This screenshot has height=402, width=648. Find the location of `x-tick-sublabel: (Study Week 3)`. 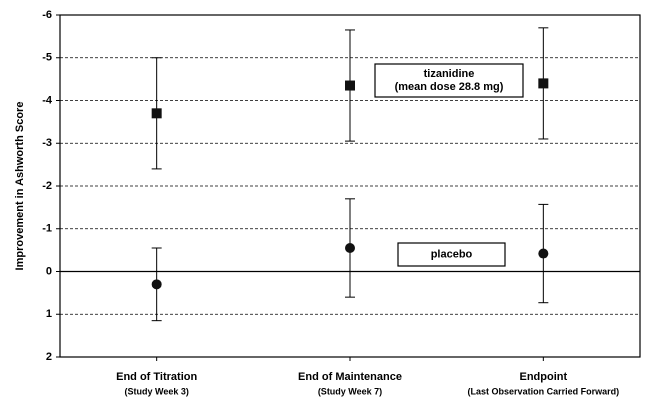

x-tick-sublabel: (Study Week 3) is located at coordinates (156, 391).